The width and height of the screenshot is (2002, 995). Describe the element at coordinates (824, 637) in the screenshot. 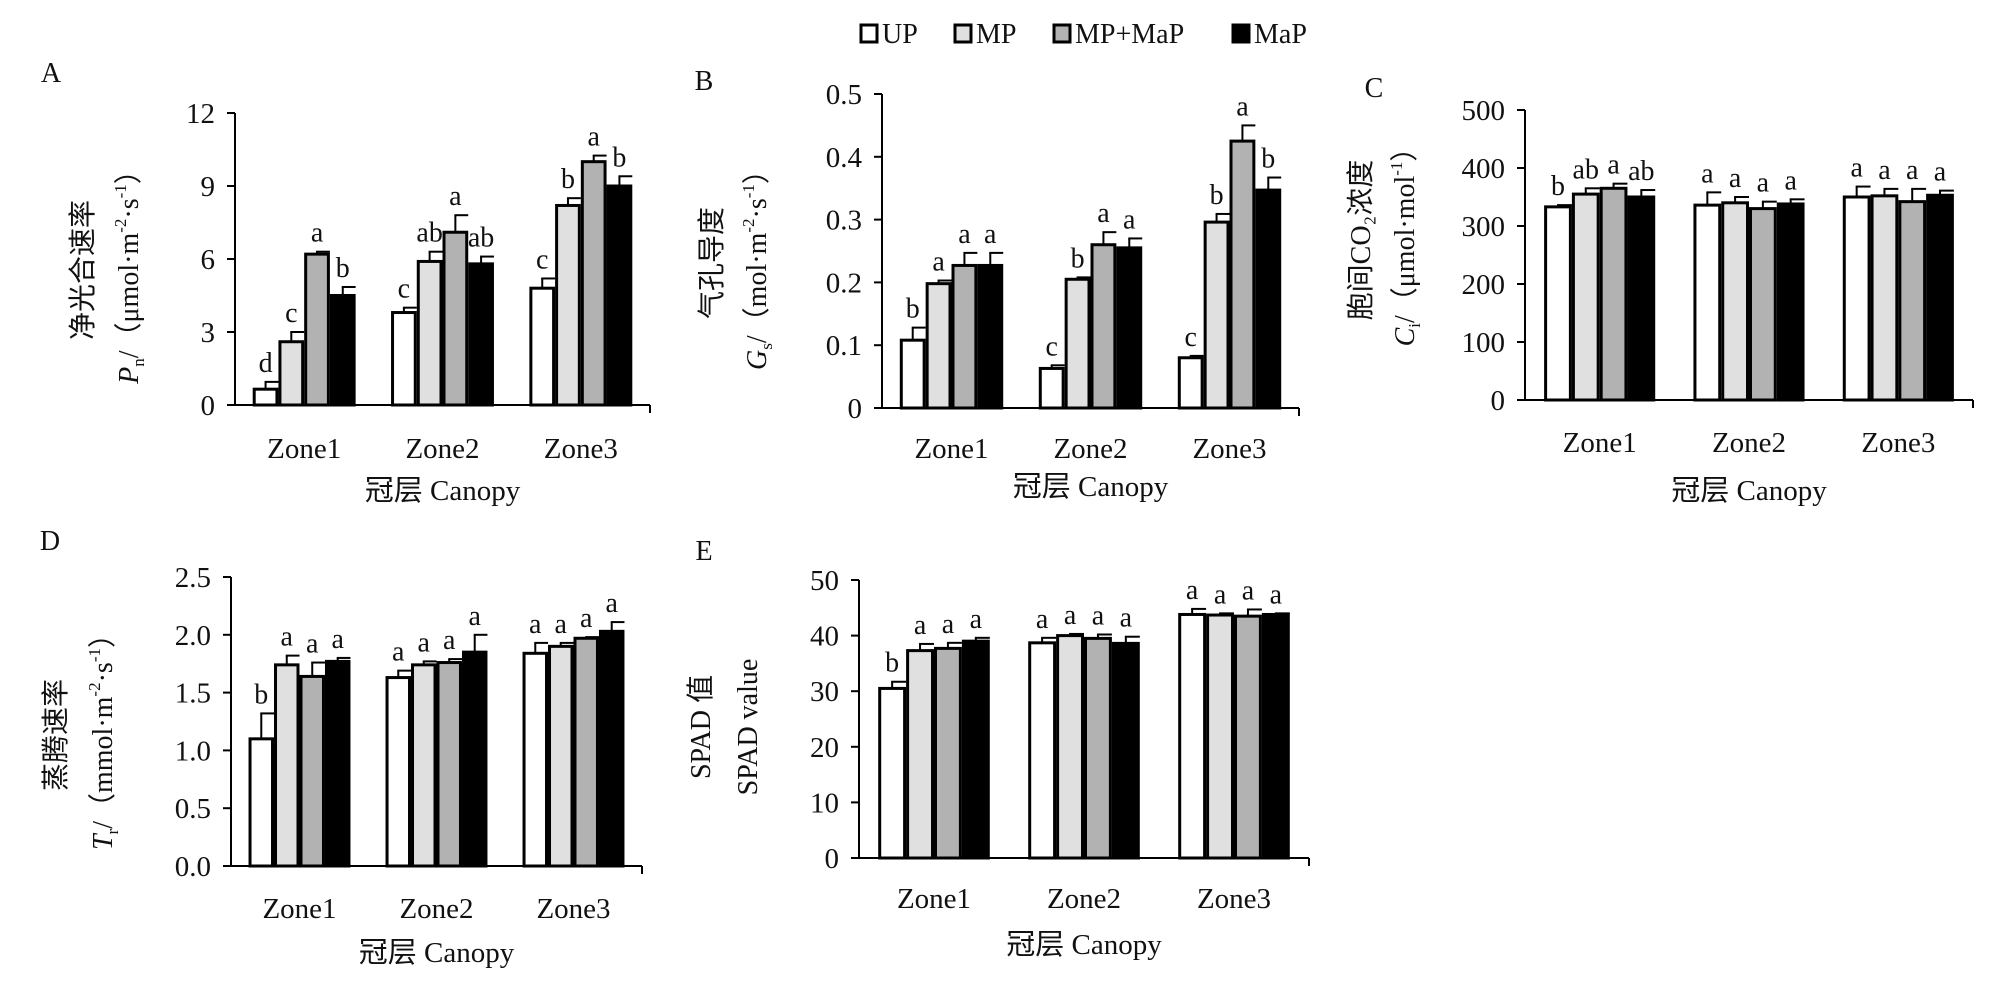

I see `y-tick-label: 40` at that location.